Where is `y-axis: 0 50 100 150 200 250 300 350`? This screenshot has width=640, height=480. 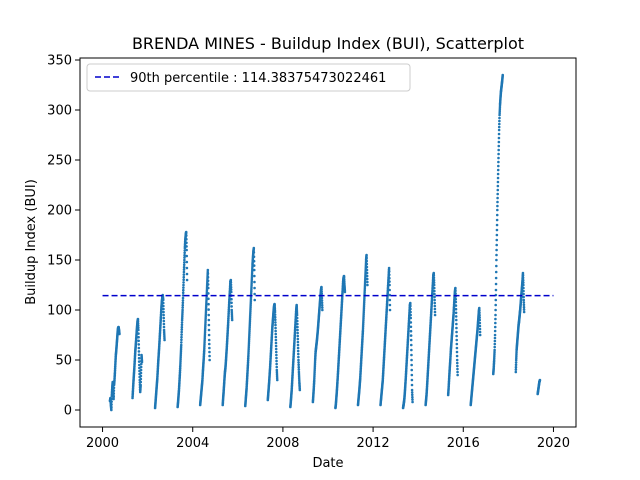 y-axis: 0 50 100 150 200 250 300 350 is located at coordinates (63, 236).